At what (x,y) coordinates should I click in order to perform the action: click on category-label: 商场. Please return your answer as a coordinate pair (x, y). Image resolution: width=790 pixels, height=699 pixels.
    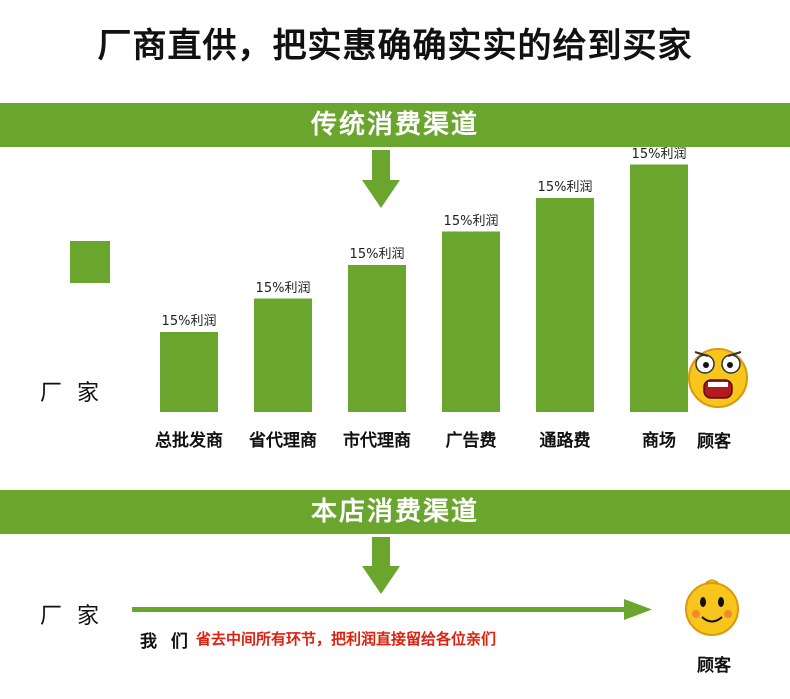
    Looking at the image, I should click on (659, 441).